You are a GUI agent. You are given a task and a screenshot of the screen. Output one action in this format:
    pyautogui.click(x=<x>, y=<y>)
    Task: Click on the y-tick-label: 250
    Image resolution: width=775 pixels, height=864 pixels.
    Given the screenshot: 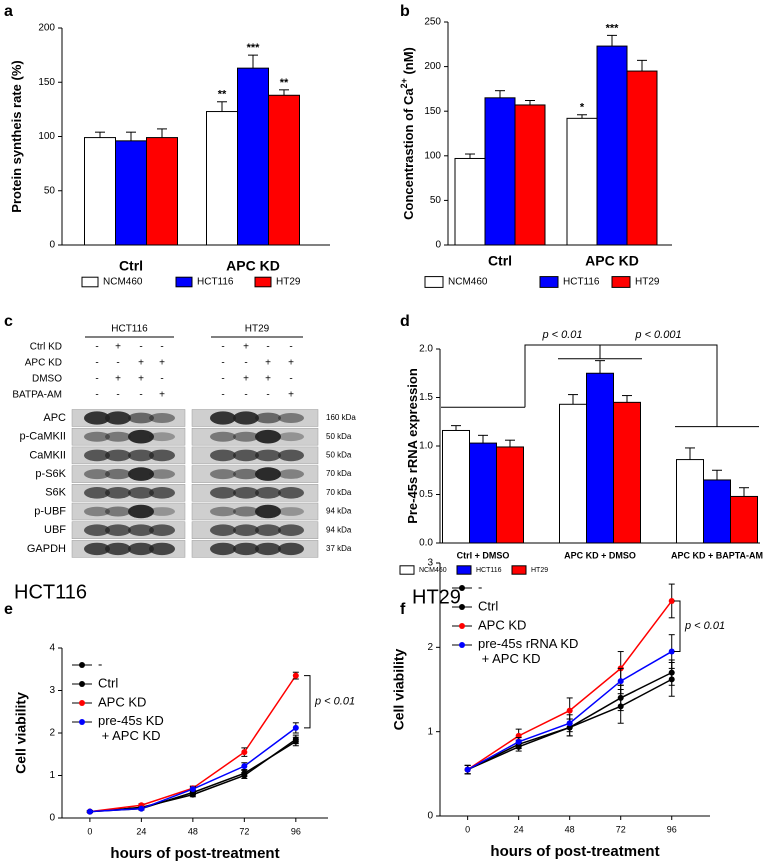 What is the action you would take?
    pyautogui.click(x=432, y=22)
    